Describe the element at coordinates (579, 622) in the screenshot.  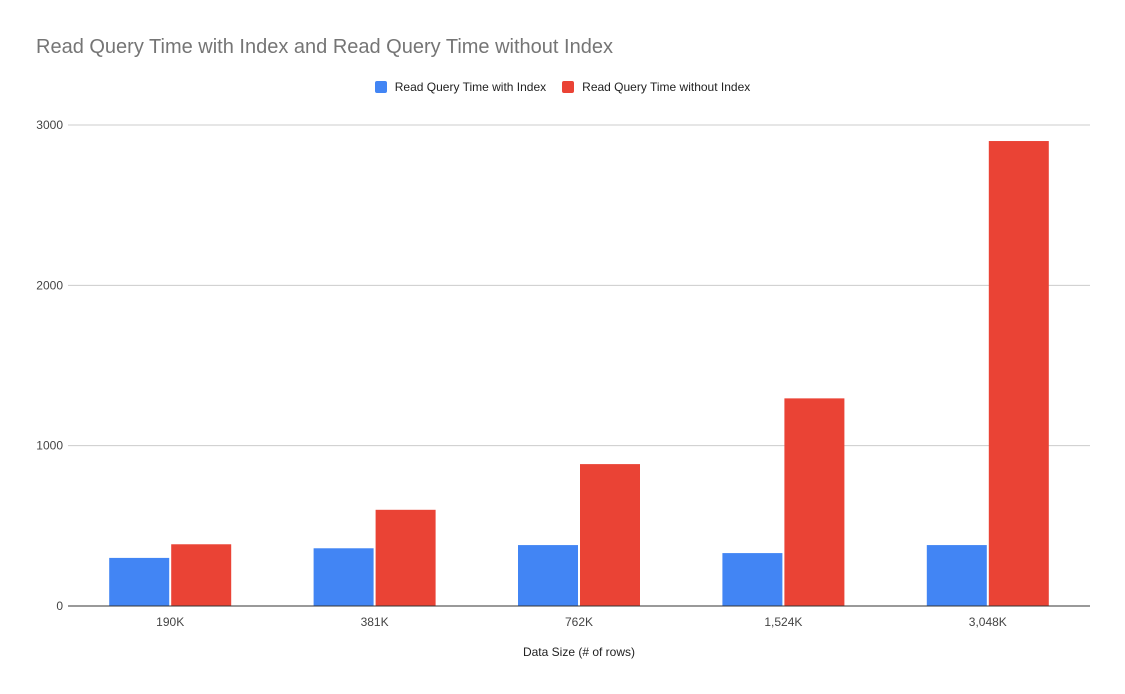
I see `x-tick-label: 762K` at that location.